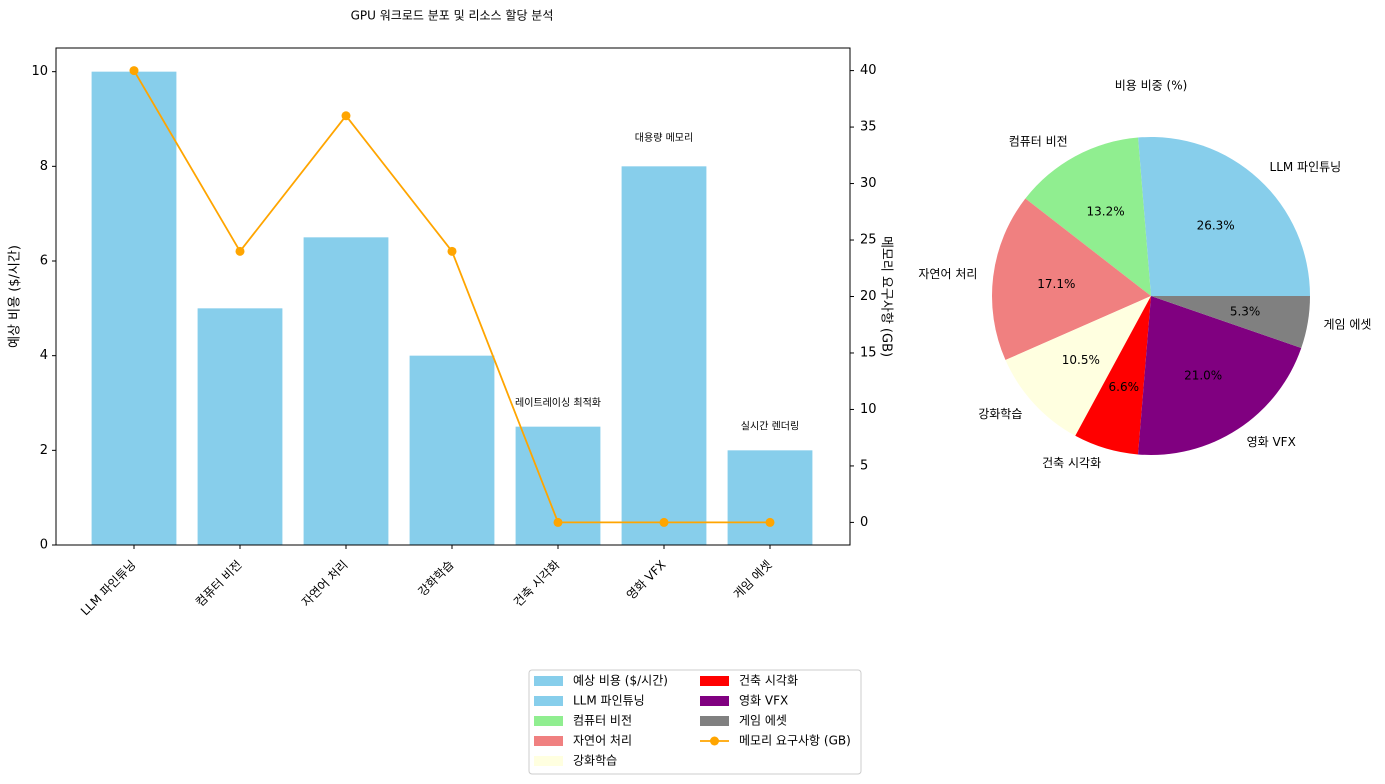 This screenshot has width=1385, height=784. I want to click on x-tick-label: 컴퓨터 비전, so click(219, 584).